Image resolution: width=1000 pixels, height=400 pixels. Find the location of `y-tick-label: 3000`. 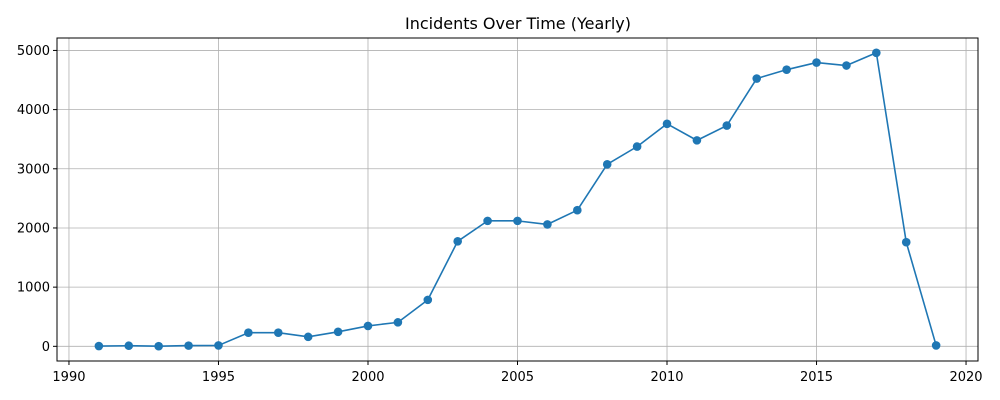

y-tick-label: 3000 is located at coordinates (33, 169).